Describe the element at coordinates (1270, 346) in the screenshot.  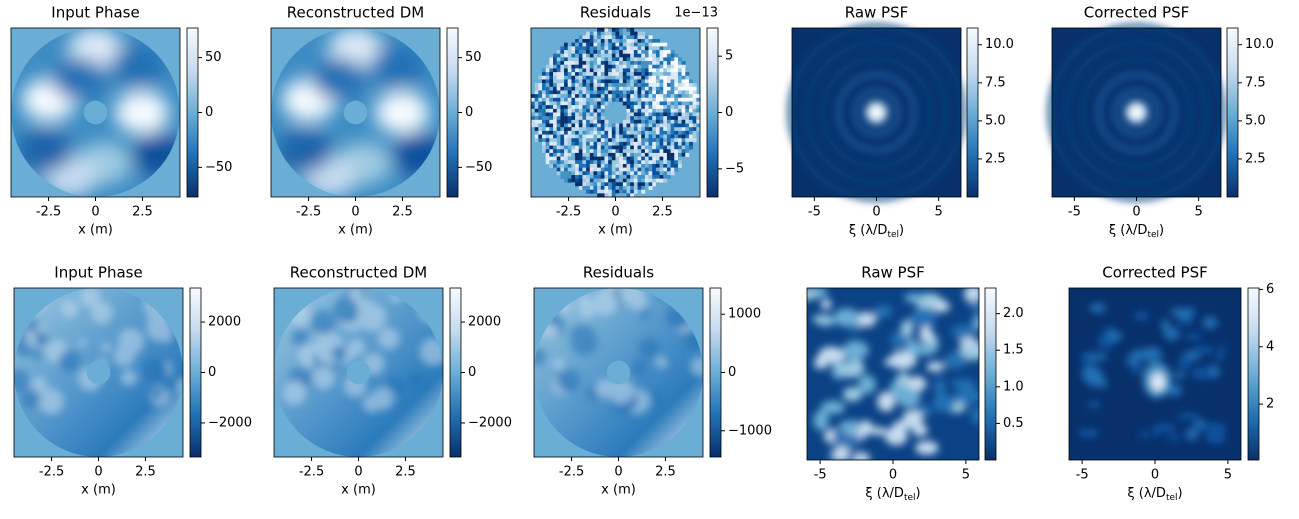
I see `colorbar-tick-label: 4` at that location.